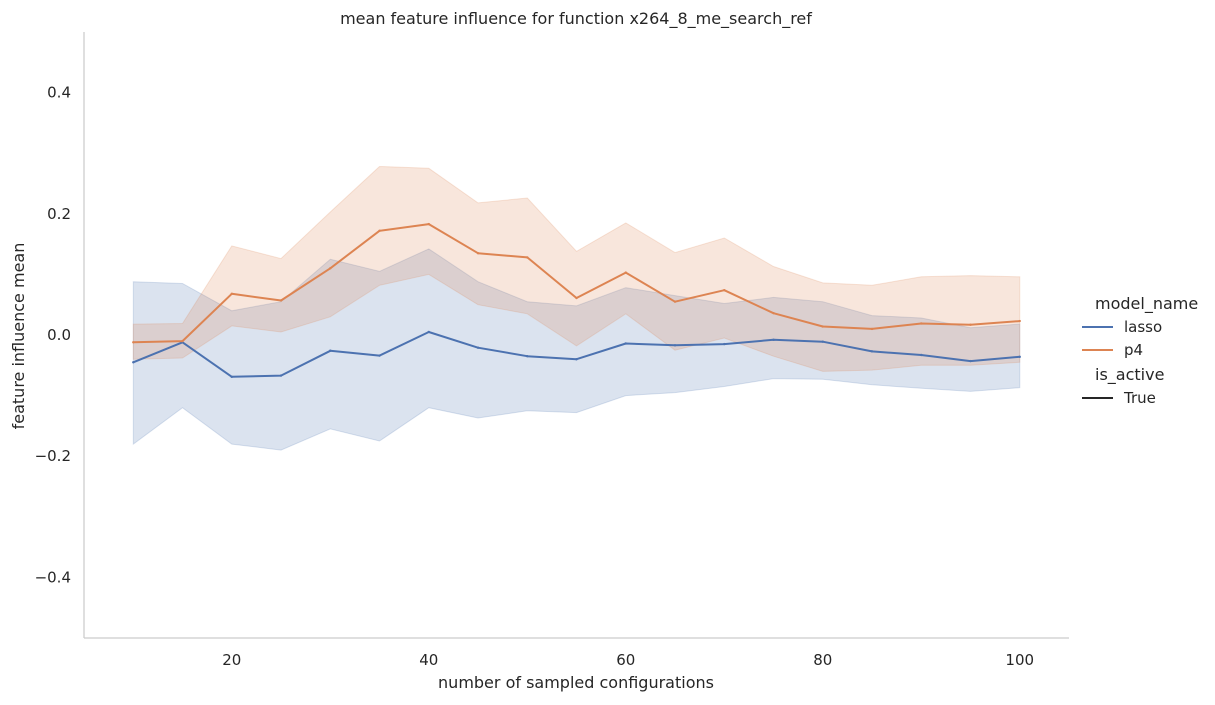  I want to click on y-tick-label: 0.0, so click(59, 335).